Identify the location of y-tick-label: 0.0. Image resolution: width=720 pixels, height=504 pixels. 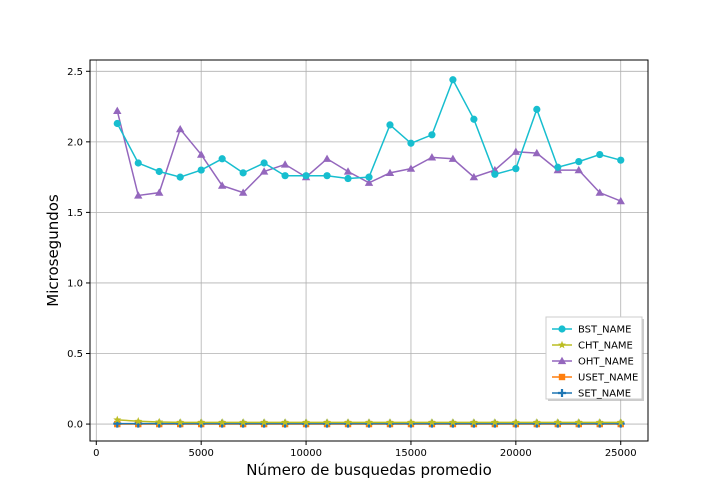
(75, 425).